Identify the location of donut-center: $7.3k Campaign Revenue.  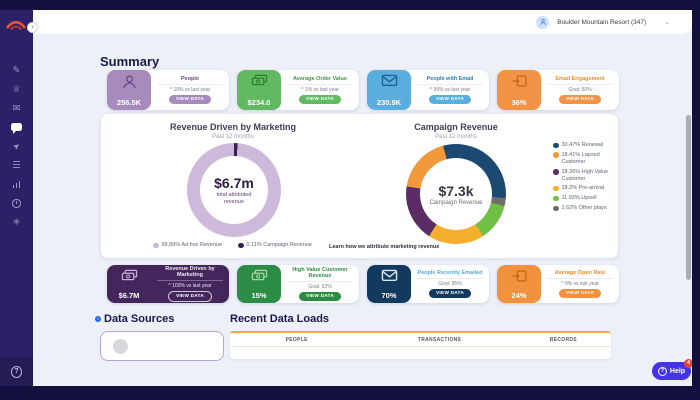
(456, 194).